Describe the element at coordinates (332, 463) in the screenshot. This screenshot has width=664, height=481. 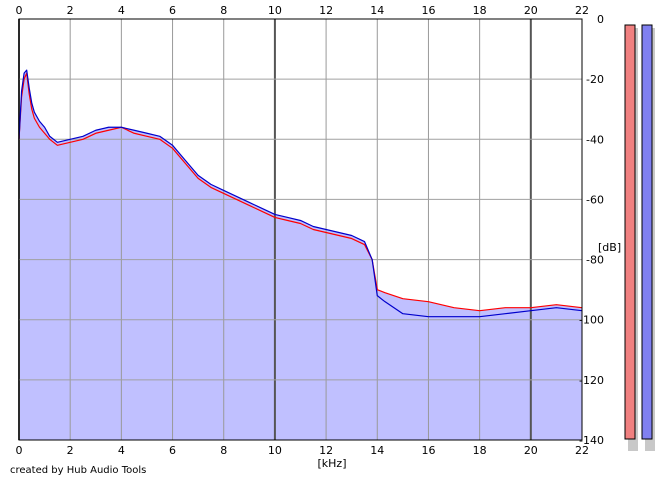
I see `x-axis-label: [kHz]` at that location.